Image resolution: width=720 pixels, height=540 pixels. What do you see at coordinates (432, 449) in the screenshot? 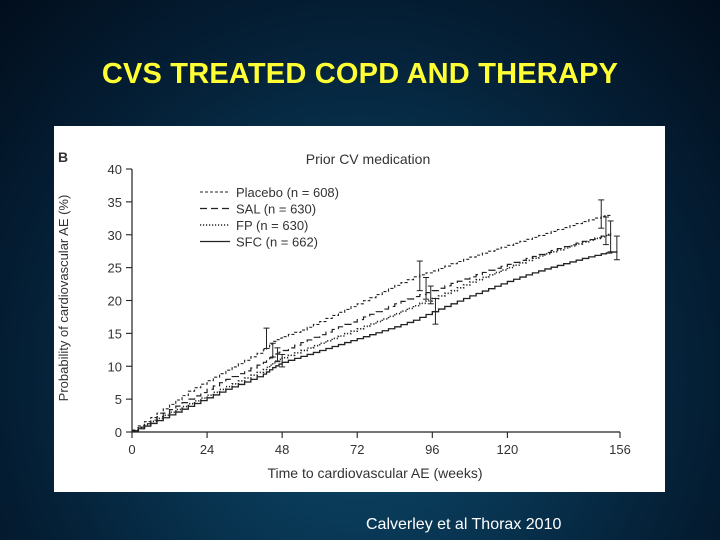
I see `x-tick-label-96: 96` at bounding box center [432, 449].